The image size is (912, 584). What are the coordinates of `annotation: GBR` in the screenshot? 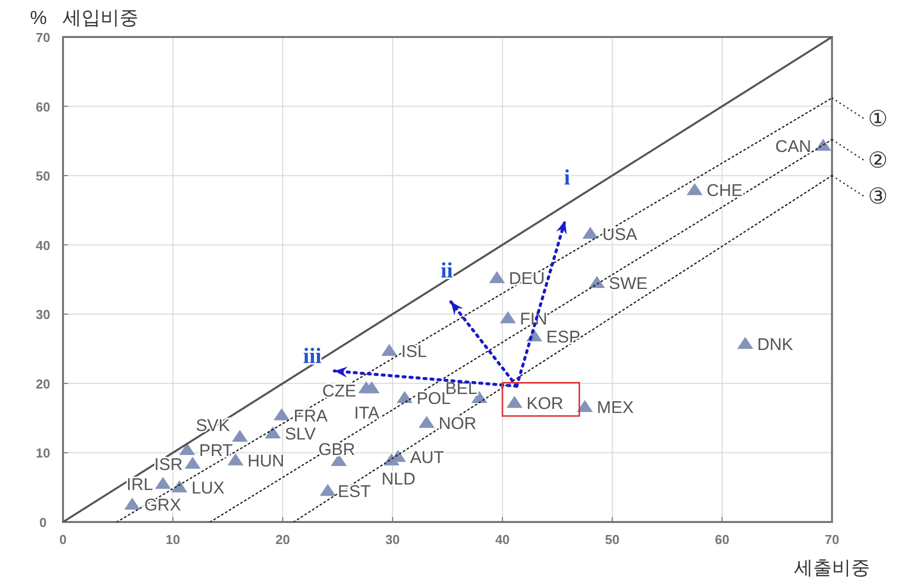 It's located at (337, 450).